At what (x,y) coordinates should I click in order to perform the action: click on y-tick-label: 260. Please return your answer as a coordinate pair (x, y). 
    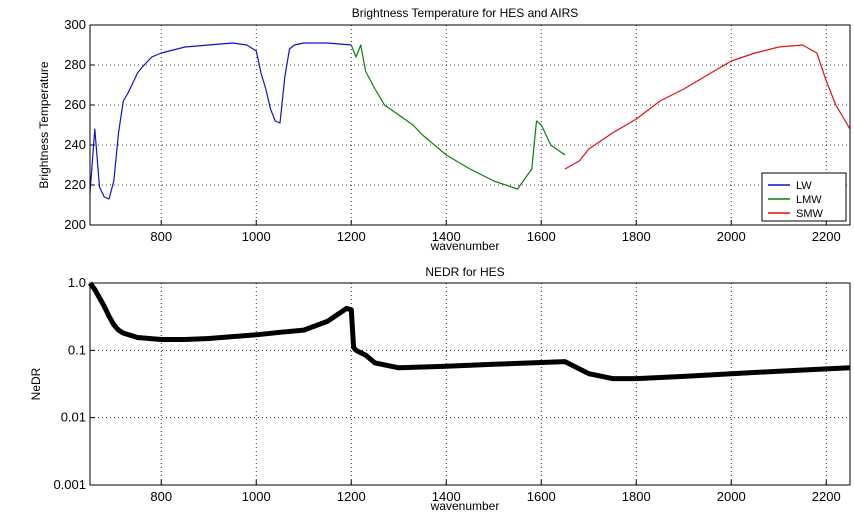
    Looking at the image, I should click on (75, 104).